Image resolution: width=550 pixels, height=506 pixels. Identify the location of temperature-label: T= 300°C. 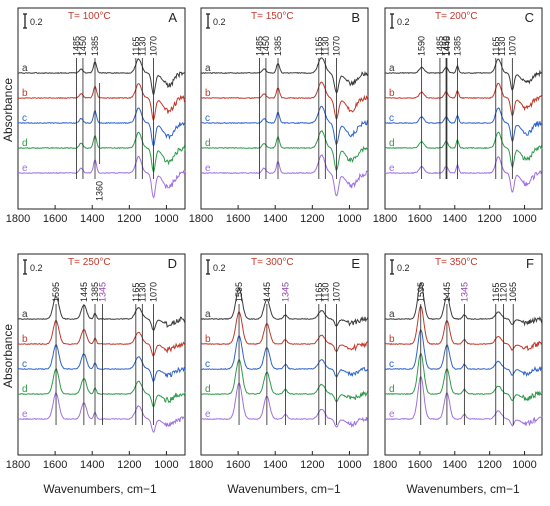
(272, 262).